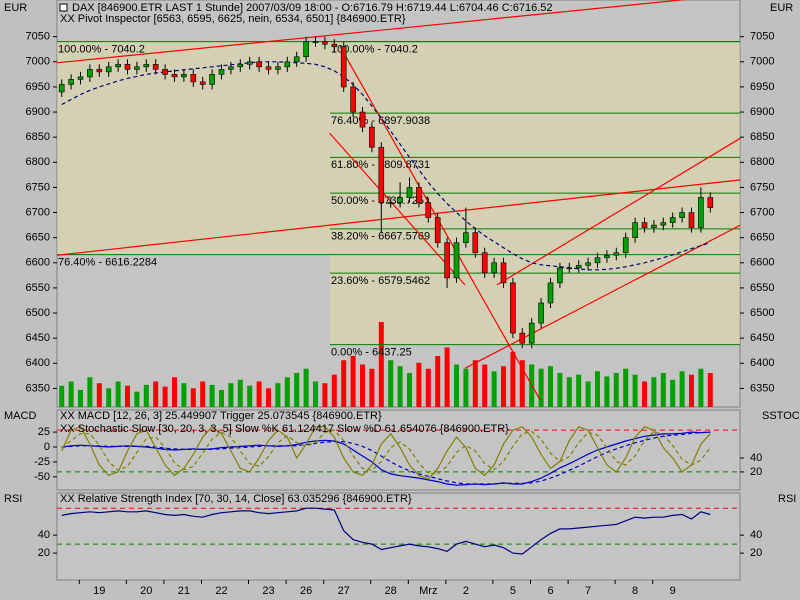 The width and height of the screenshot is (800, 600). I want to click on x-tick-label: 27, so click(344, 591).